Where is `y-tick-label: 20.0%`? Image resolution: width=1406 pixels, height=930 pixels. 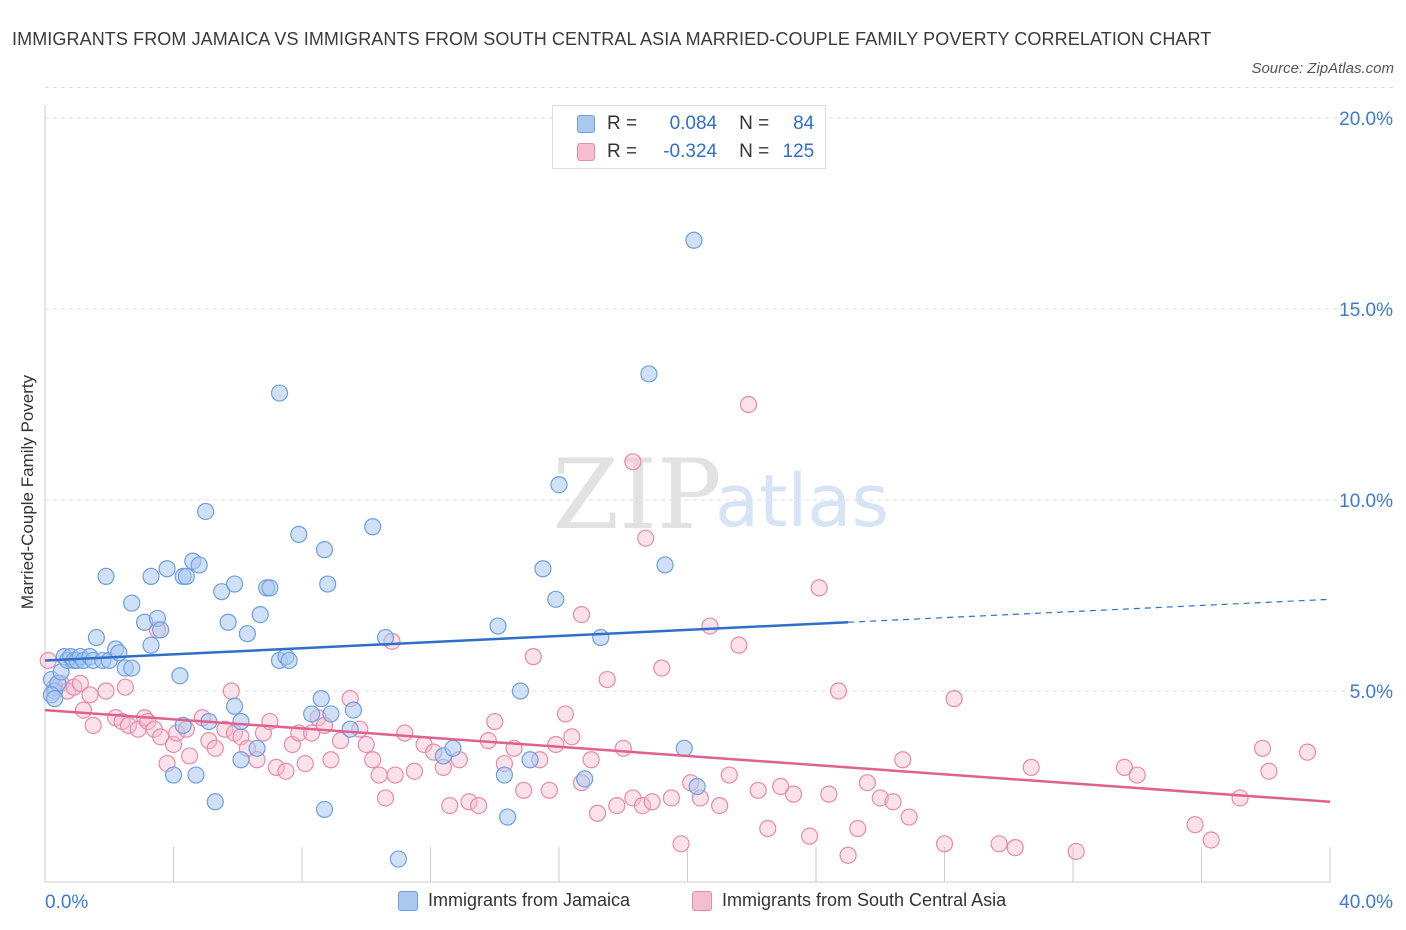
y-tick-label: 20.0% is located at coordinates (1366, 119).